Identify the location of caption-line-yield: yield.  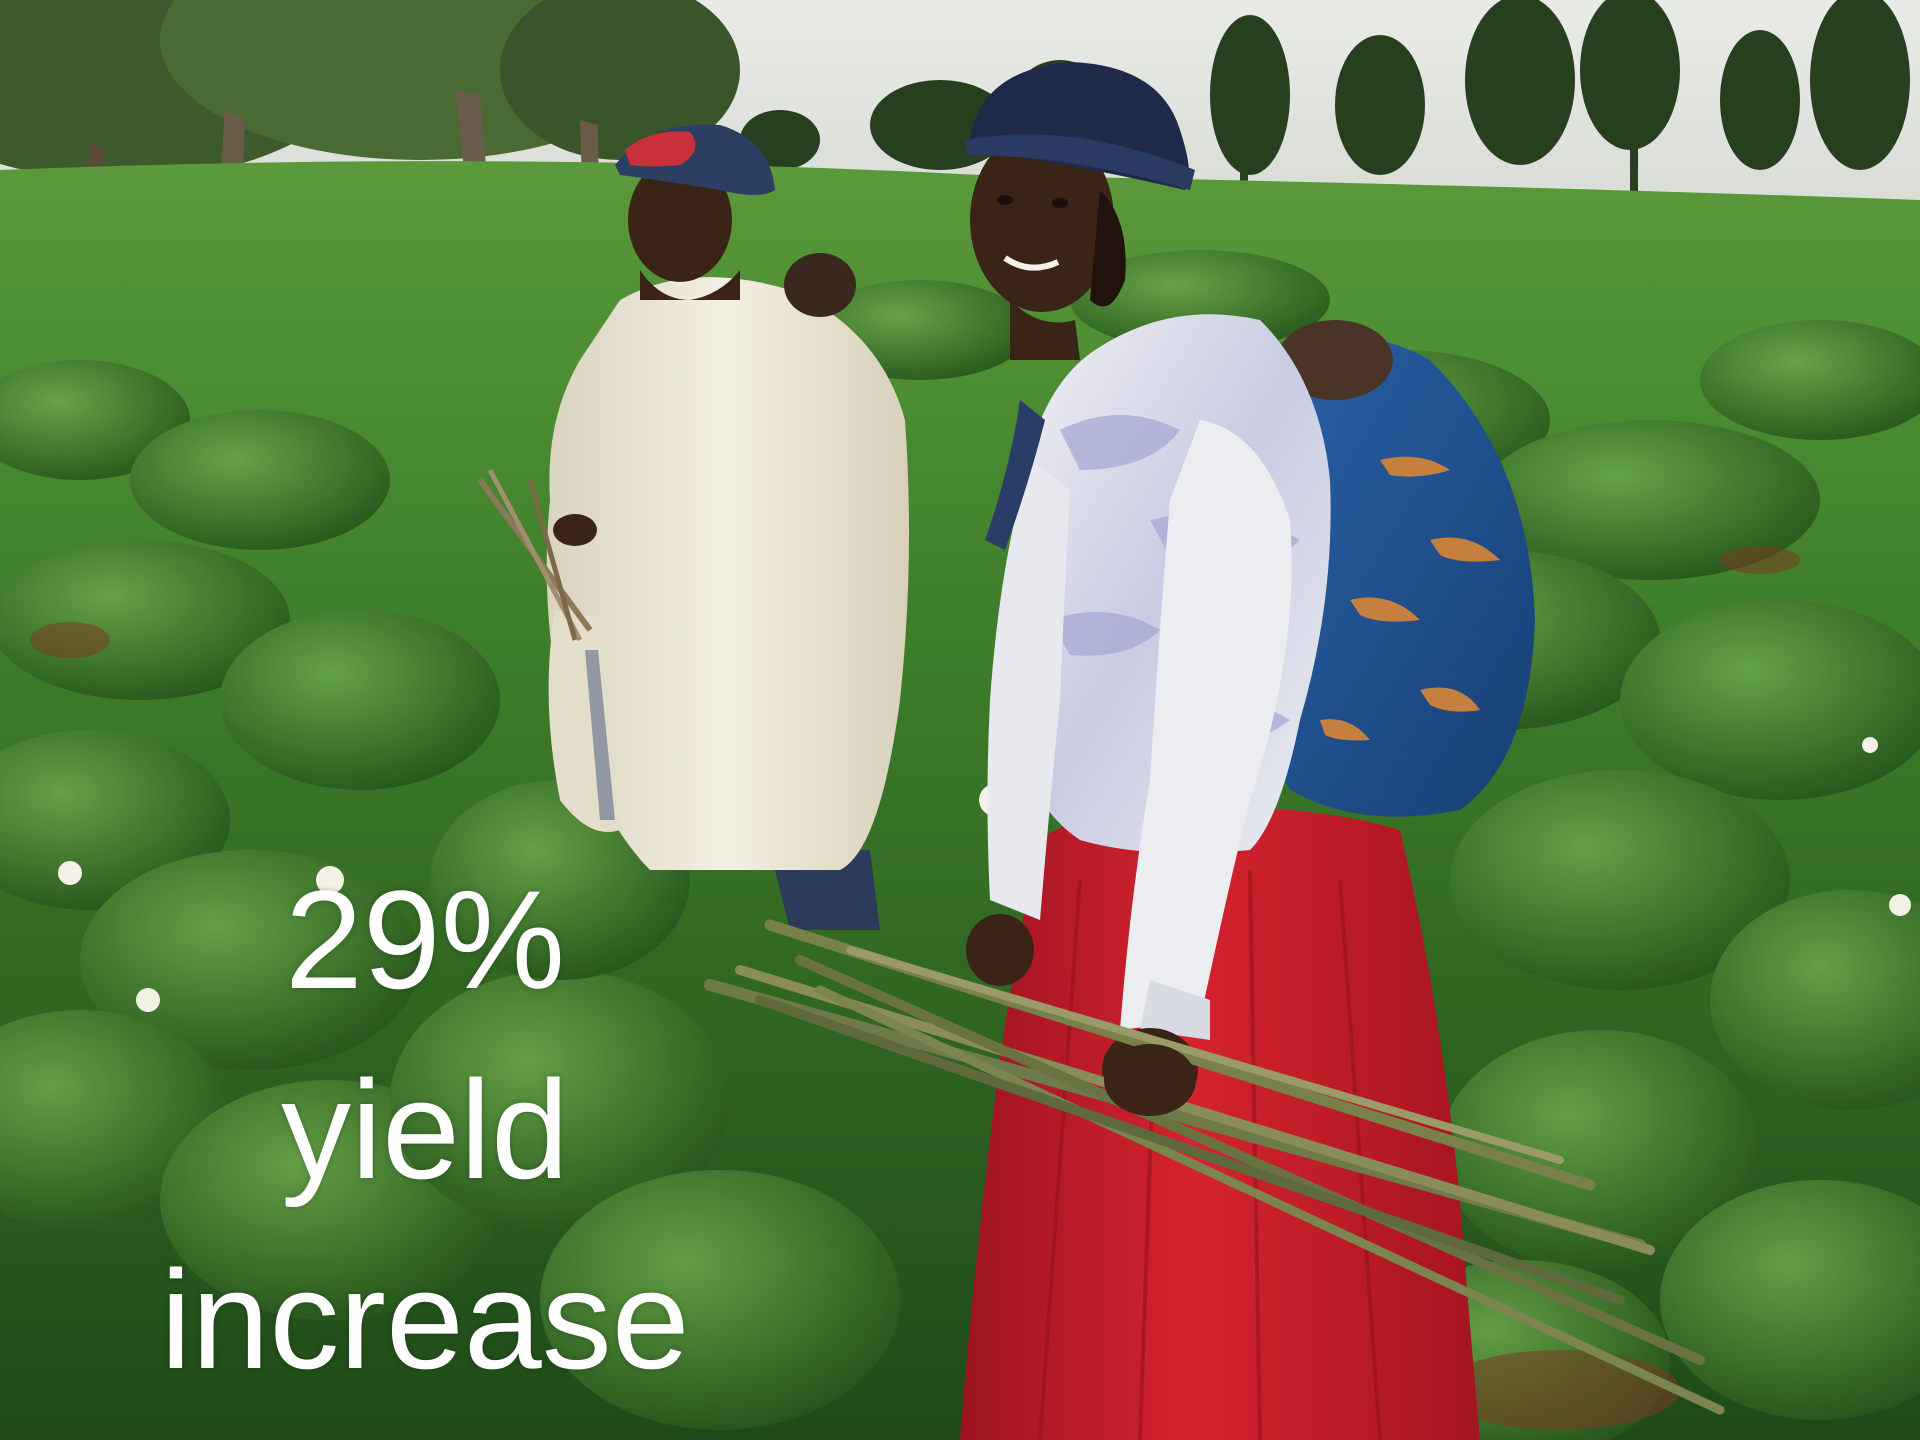
(425, 1129).